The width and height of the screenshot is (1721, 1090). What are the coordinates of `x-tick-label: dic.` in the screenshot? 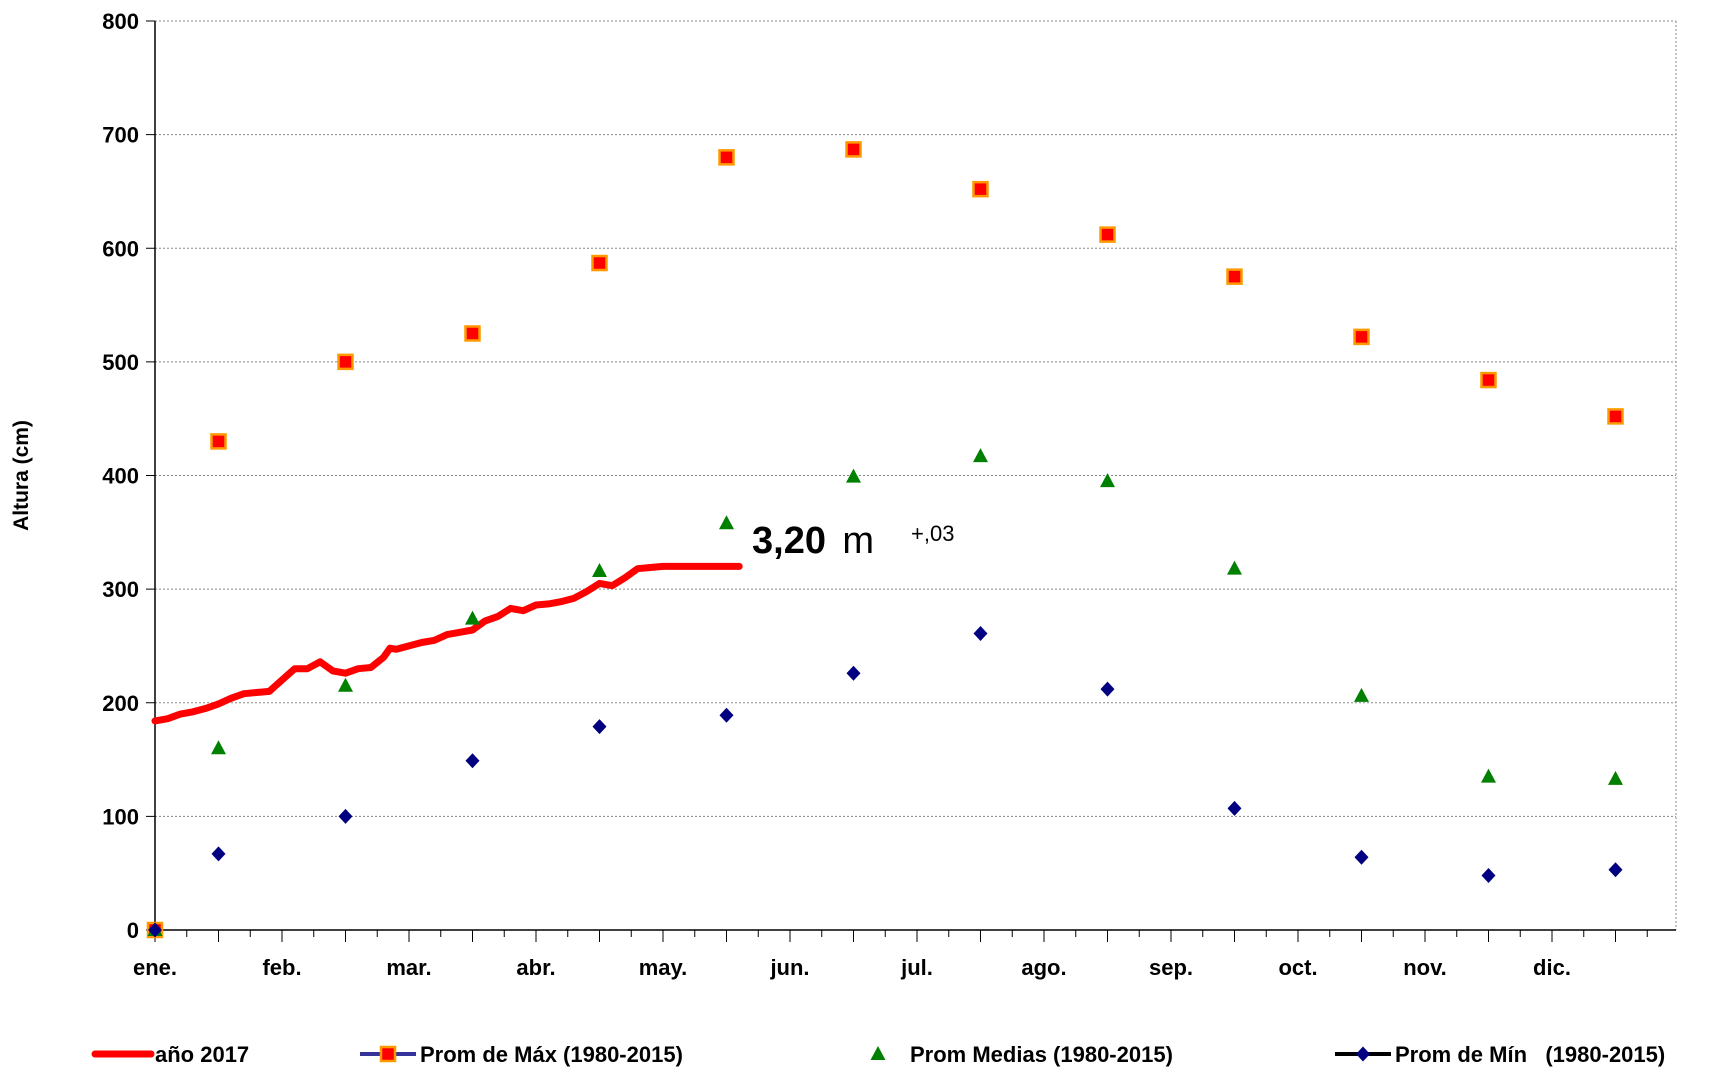 It's located at (1552, 967).